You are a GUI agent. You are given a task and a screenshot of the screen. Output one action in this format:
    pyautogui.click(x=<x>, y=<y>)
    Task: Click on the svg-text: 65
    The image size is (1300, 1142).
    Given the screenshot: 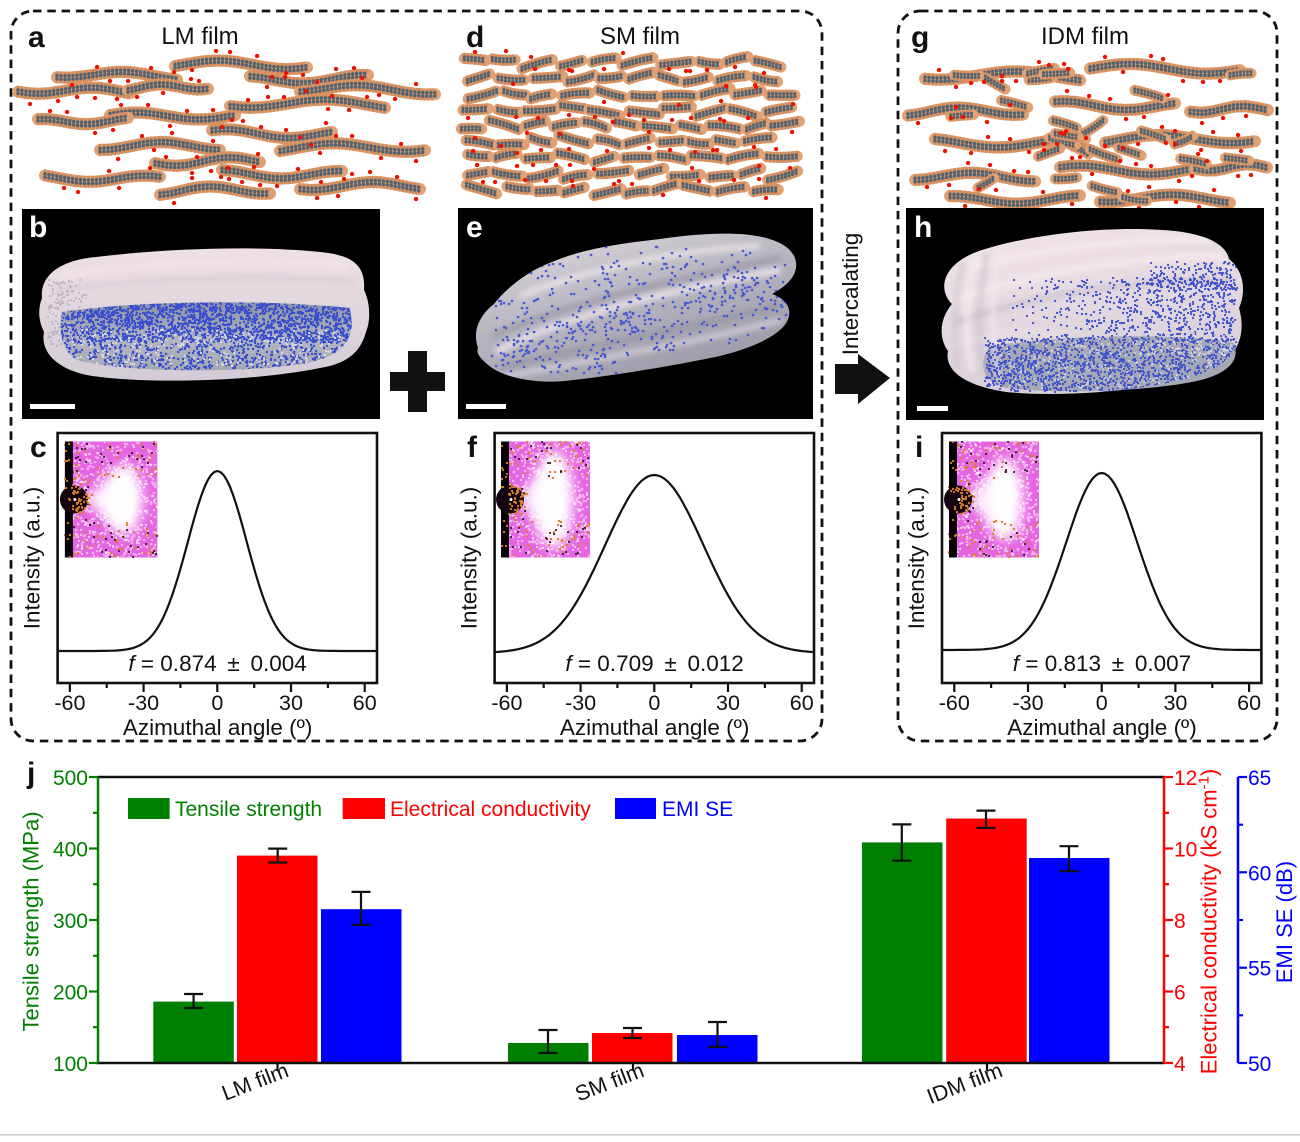 What is the action you would take?
    pyautogui.click(x=1259, y=778)
    